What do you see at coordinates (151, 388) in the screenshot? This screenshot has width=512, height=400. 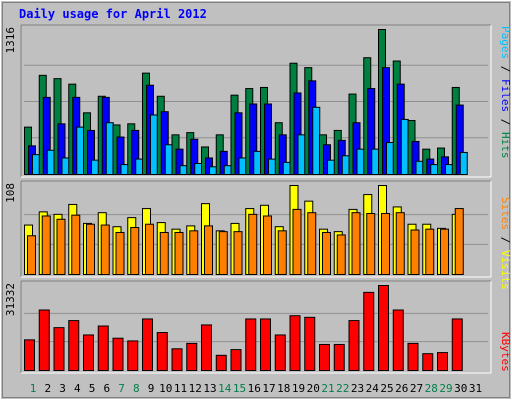 I see `x-tick-label-day-9: 9` at bounding box center [151, 388].